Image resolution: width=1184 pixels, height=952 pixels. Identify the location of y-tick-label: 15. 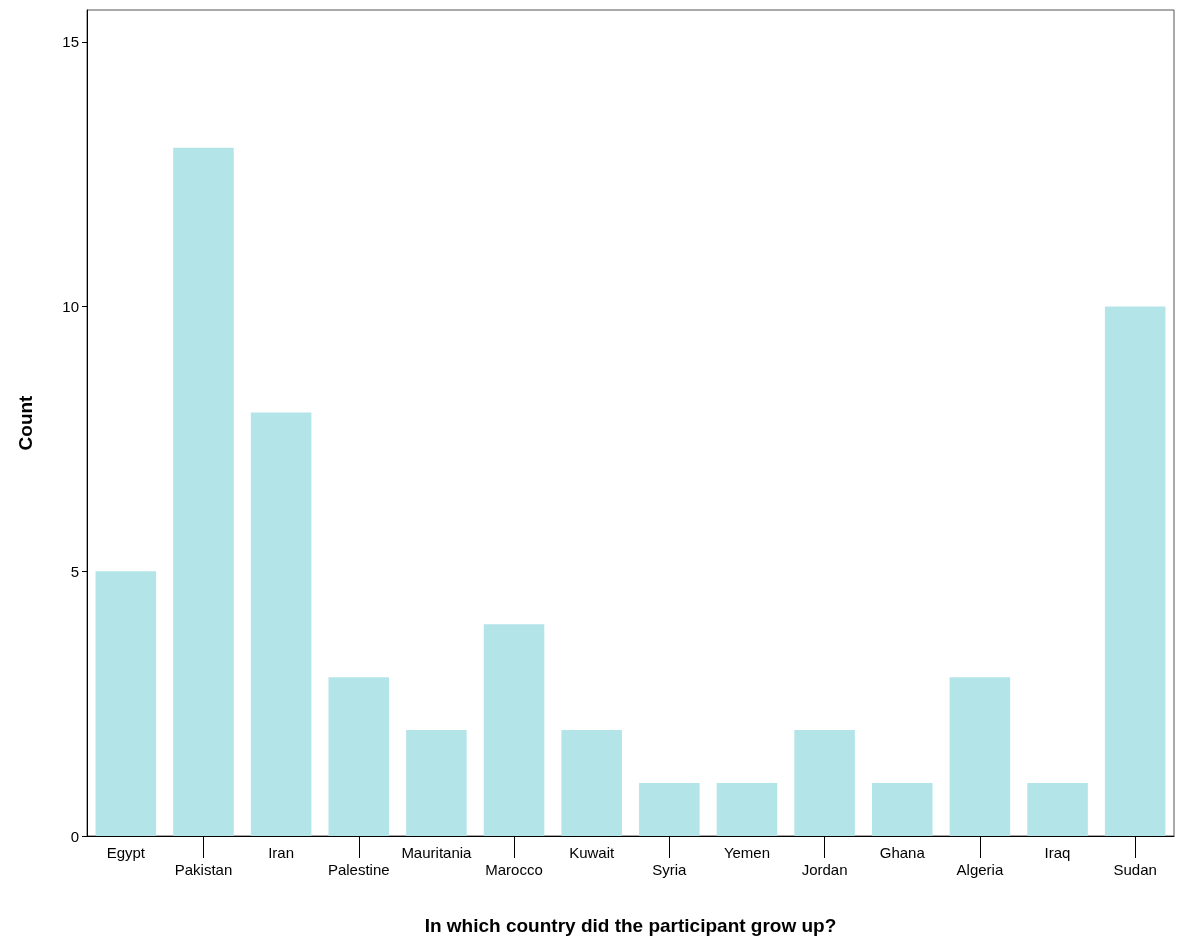
(70, 42).